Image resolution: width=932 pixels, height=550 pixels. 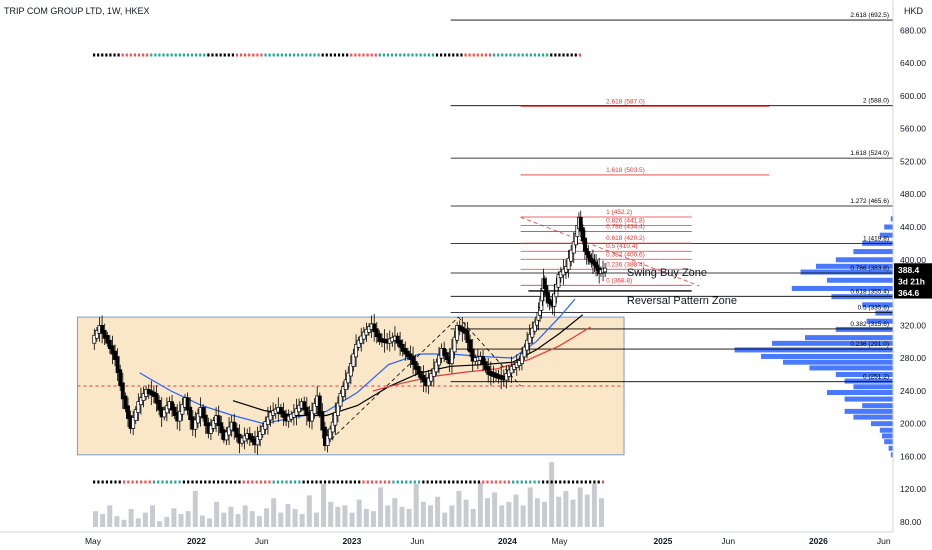 I want to click on x-tick-label: 2023, so click(x=351, y=541).